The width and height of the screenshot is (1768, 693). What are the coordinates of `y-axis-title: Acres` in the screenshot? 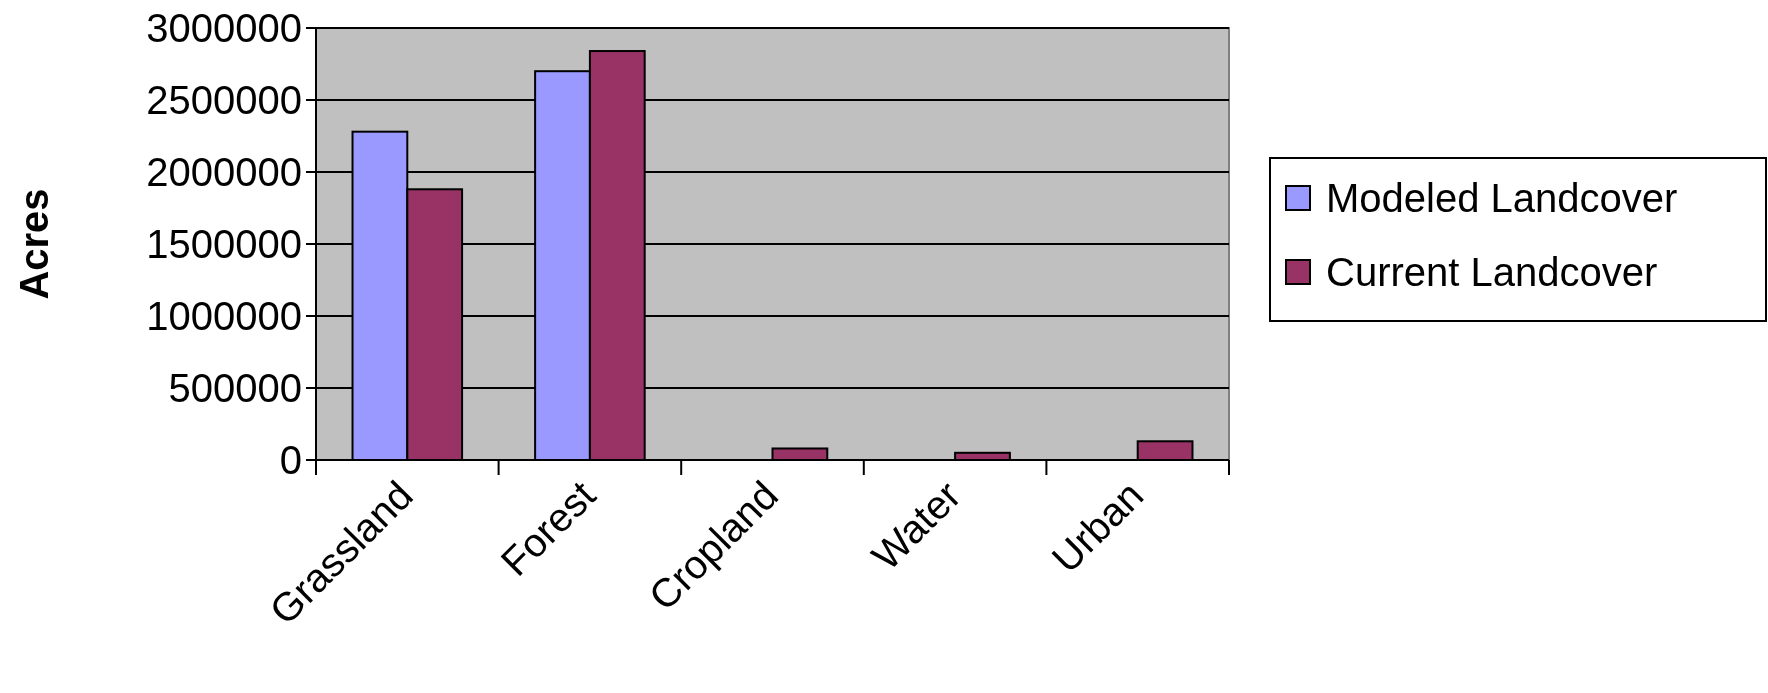 It's located at (34, 244).